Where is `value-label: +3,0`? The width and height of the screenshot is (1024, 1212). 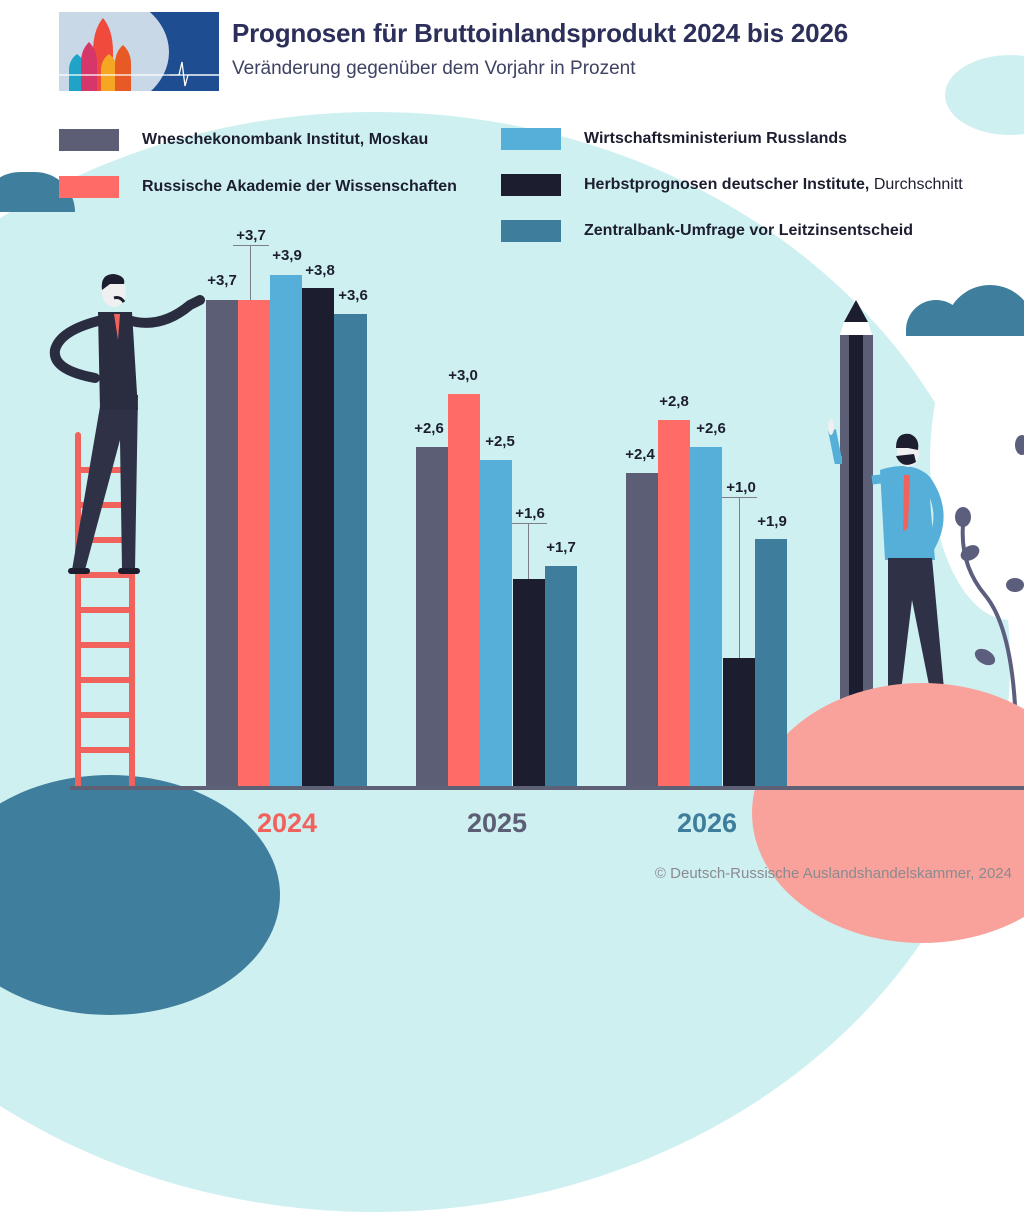 value-label: +3,0 is located at coordinates (463, 375).